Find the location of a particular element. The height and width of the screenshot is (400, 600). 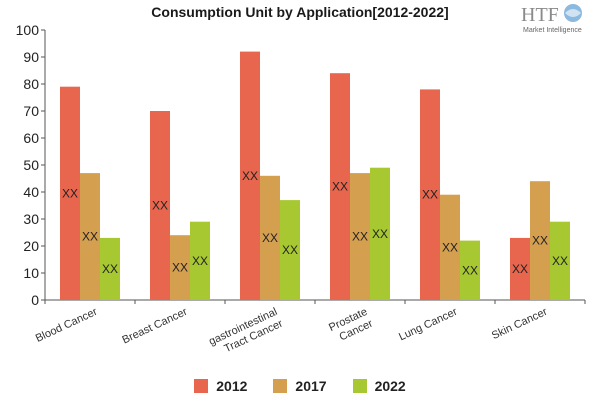

legend-item-2012: 2012 is located at coordinates (220, 386).